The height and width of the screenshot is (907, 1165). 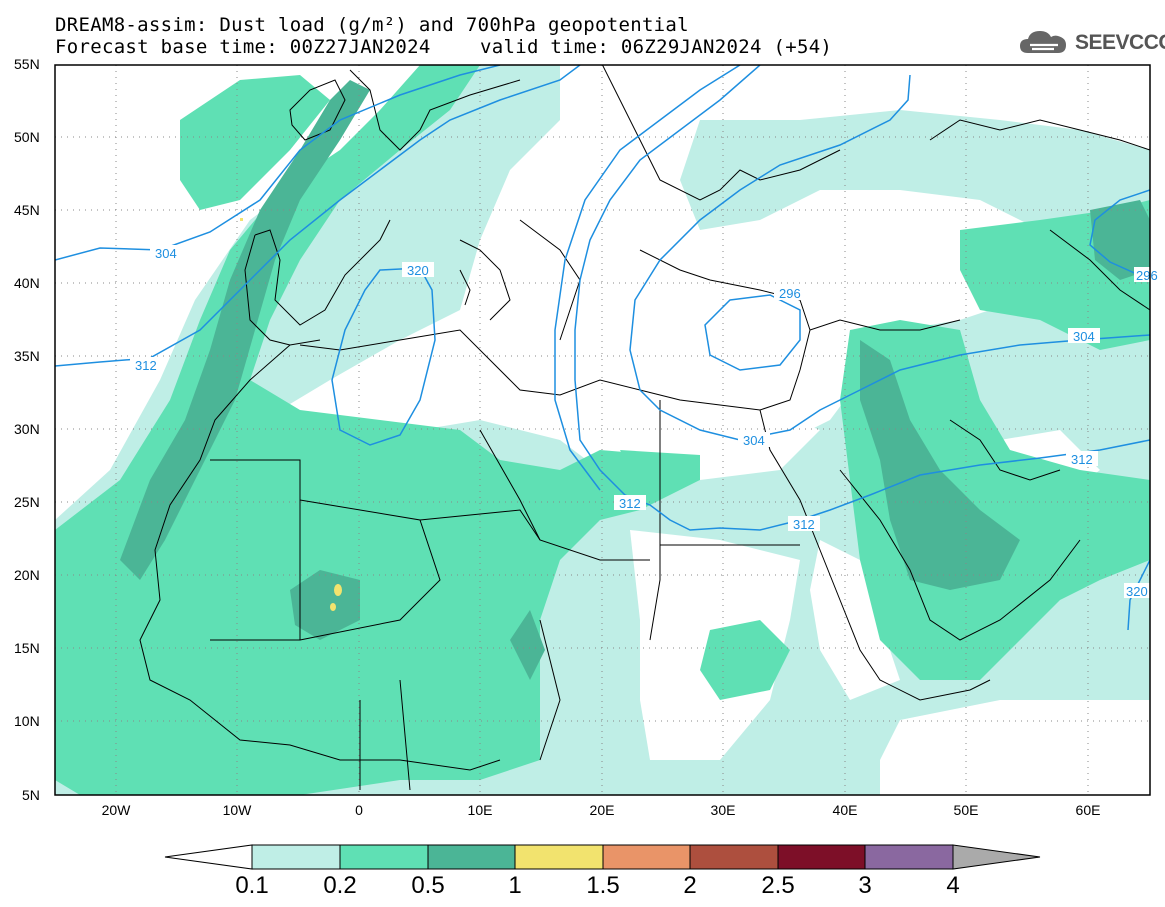 What do you see at coordinates (723, 810) in the screenshot?
I see `lon-label: 30E` at bounding box center [723, 810].